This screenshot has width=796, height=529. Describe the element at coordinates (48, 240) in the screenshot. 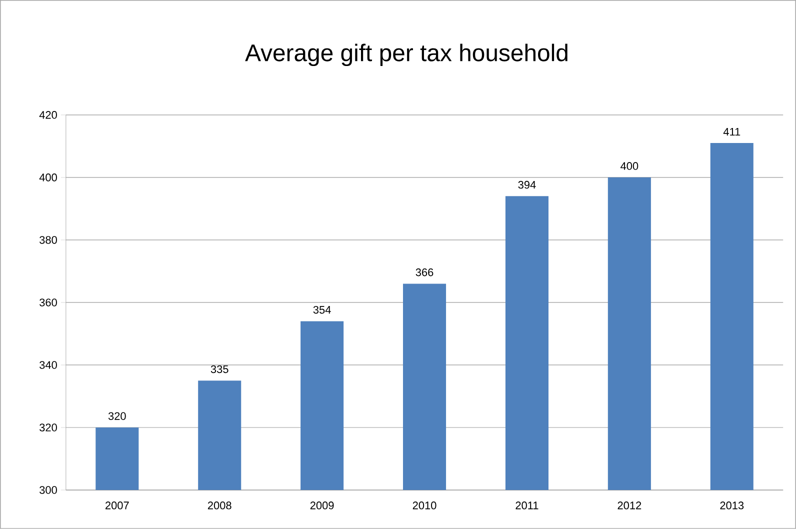

I see `y-tick-label: 380` at that location.